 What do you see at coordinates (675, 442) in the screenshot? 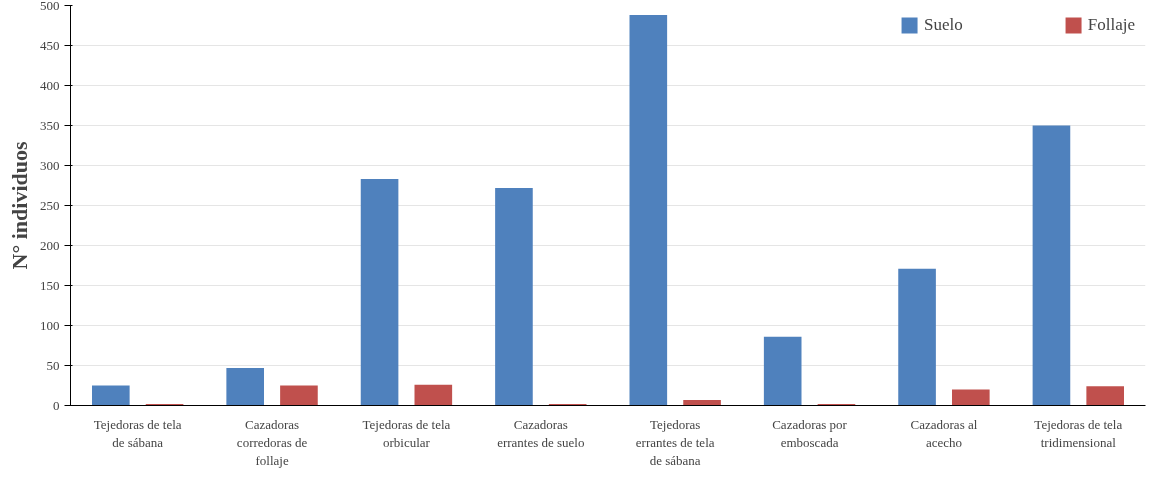
I see `x-tick-label: Tejedoras errantes de tela de sábana` at bounding box center [675, 442].